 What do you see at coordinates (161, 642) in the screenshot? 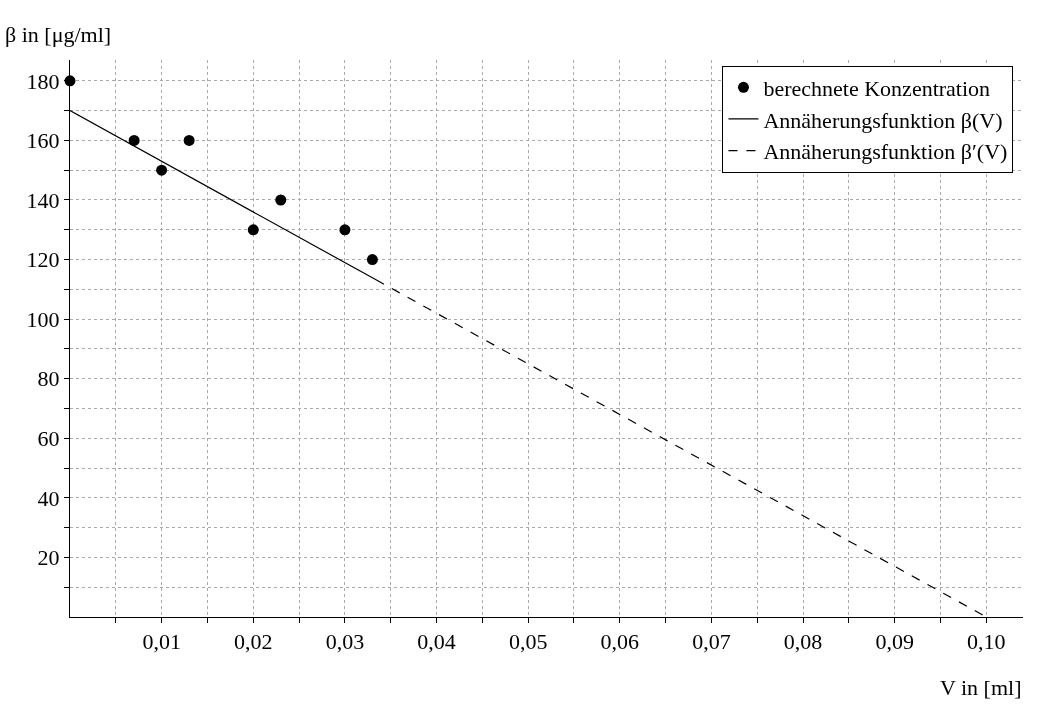
I see `x-tick-label: 0,01` at bounding box center [161, 642].